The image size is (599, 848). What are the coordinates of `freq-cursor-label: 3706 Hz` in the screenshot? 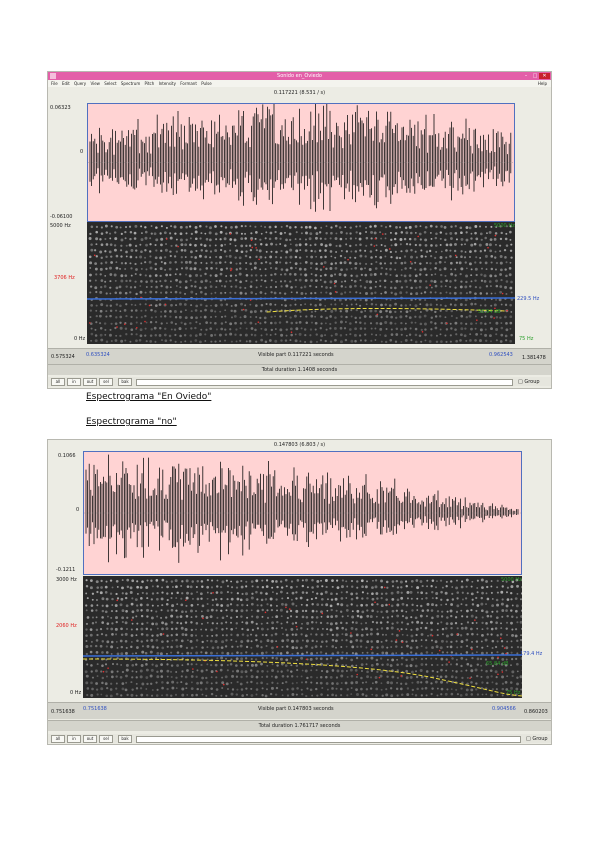 It's located at (64, 278).